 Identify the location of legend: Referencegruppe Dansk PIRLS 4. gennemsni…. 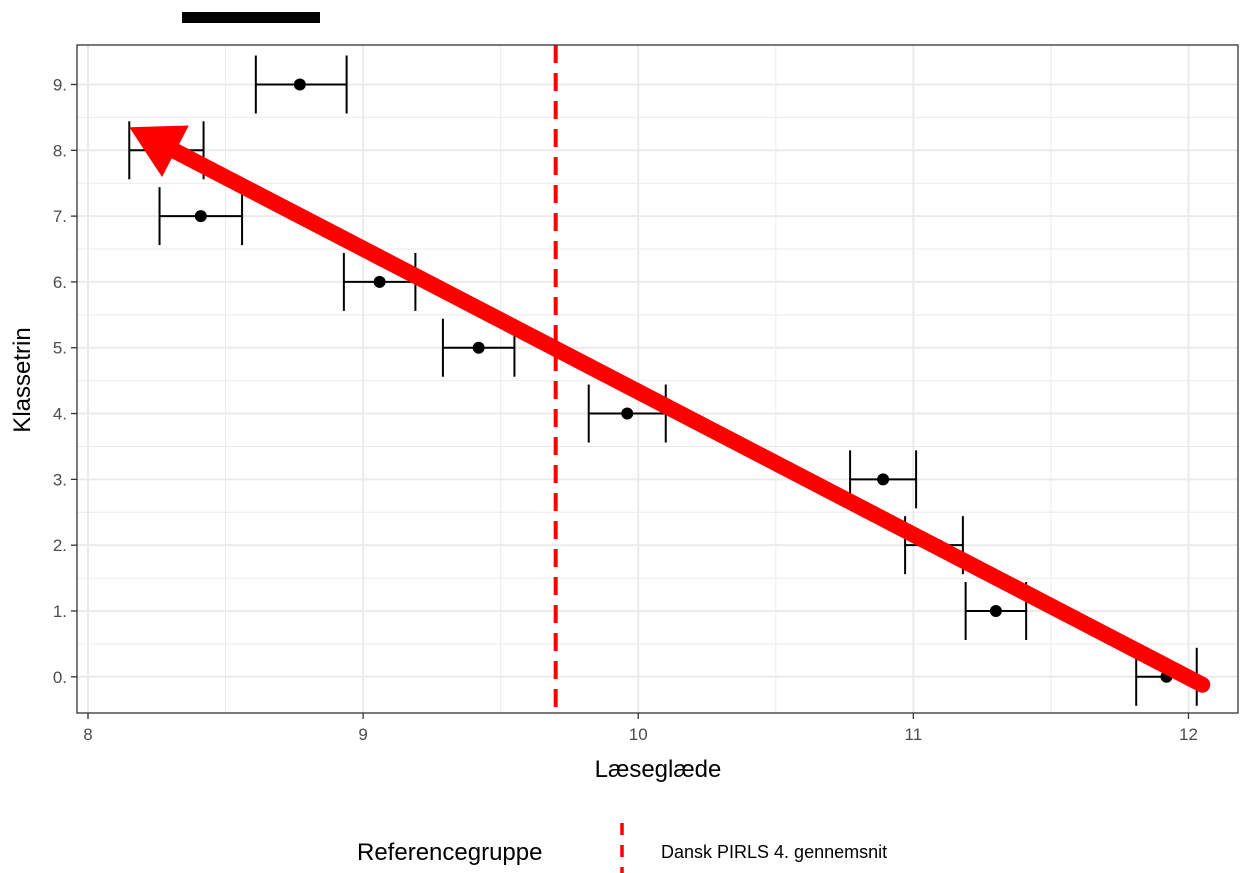
(622, 848).